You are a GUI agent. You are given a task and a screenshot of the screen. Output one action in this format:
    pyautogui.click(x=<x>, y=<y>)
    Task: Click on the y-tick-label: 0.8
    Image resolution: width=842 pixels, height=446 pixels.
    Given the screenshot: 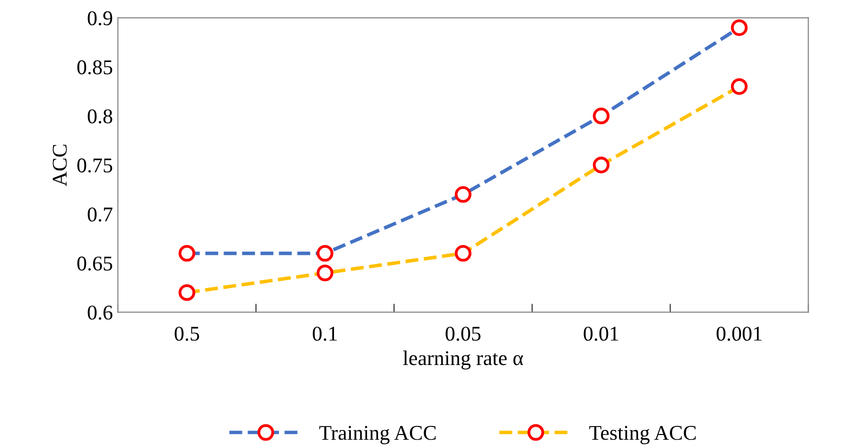 What is the action you would take?
    pyautogui.click(x=100, y=116)
    